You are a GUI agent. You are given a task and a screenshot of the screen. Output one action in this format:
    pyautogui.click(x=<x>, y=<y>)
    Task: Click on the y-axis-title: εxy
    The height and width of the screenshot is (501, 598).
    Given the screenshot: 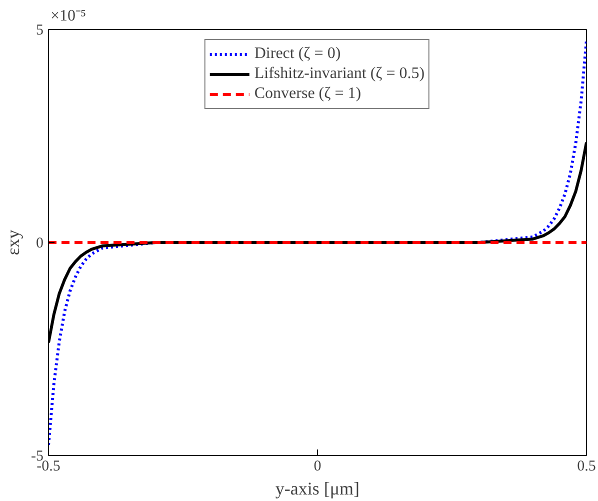 What is the action you would take?
    pyautogui.click(x=13, y=243)
    